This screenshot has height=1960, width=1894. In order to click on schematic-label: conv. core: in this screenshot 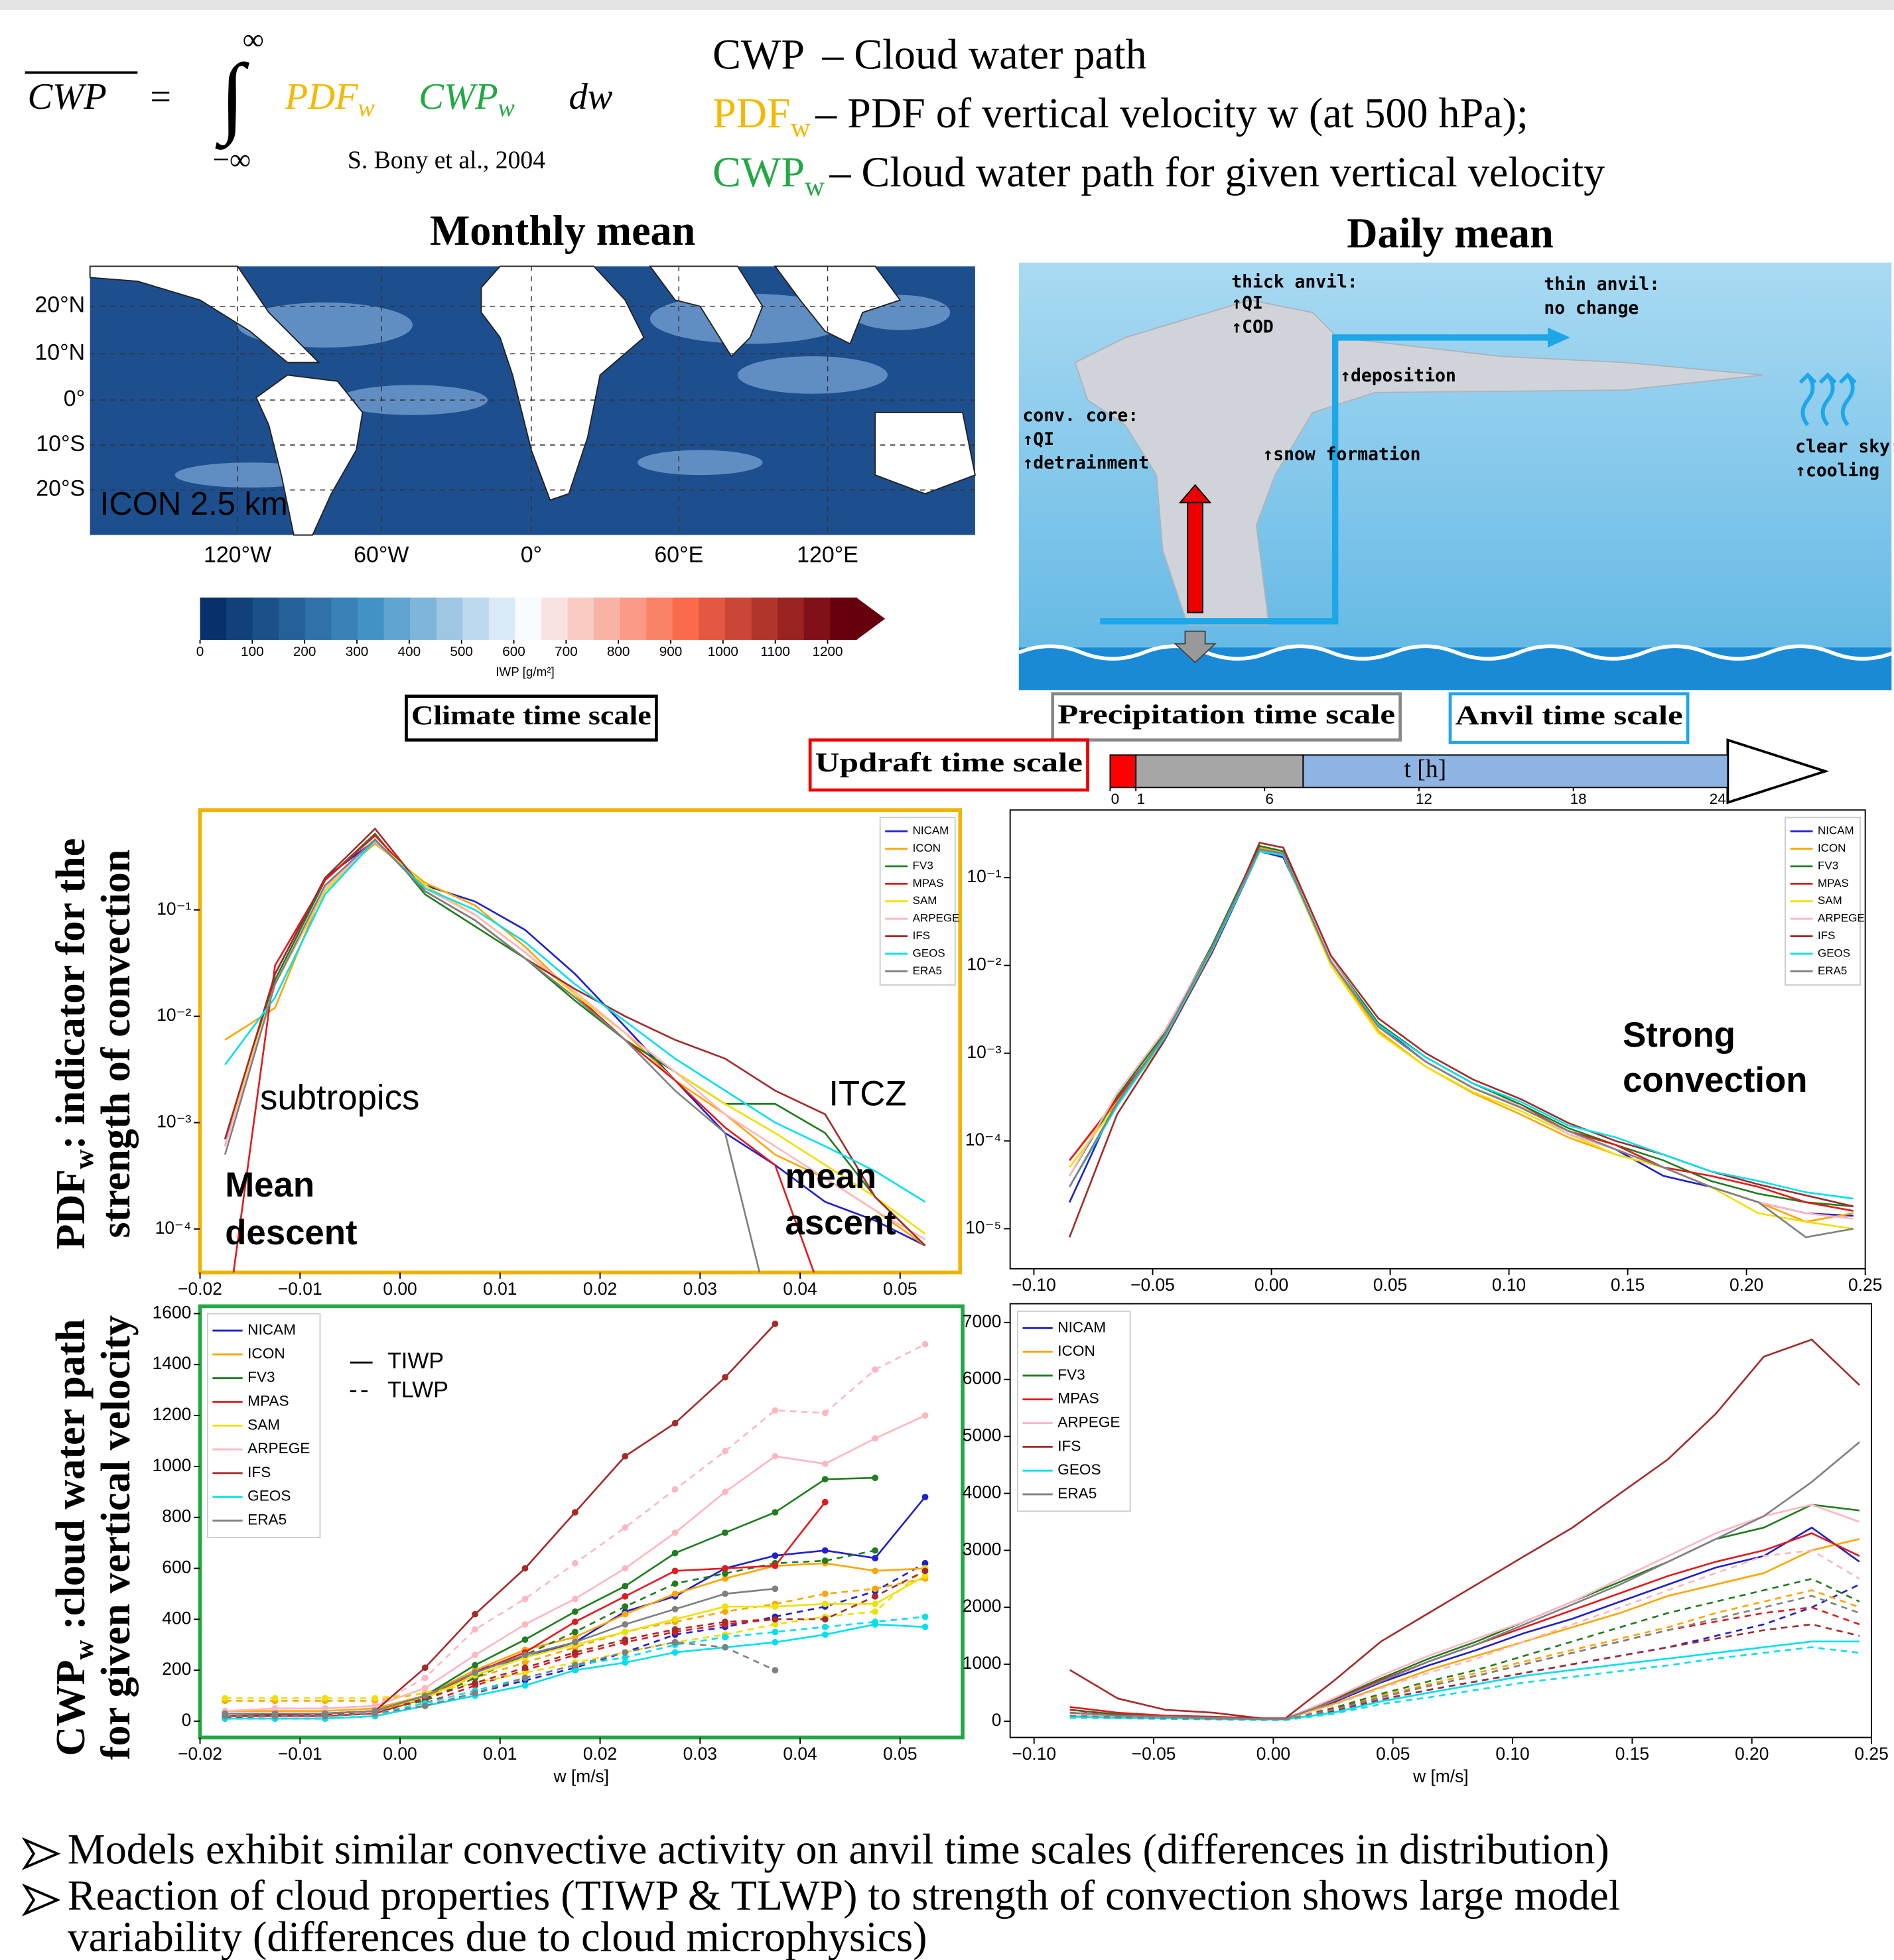, I will do `click(1081, 416)`.